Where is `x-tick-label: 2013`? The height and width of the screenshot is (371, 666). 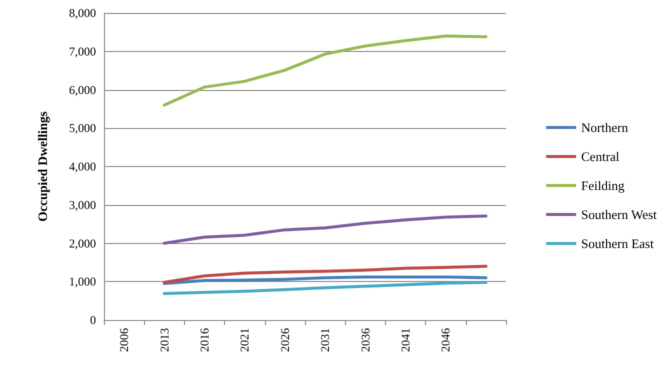 x-tick-label: 2013 is located at coordinates (164, 340).